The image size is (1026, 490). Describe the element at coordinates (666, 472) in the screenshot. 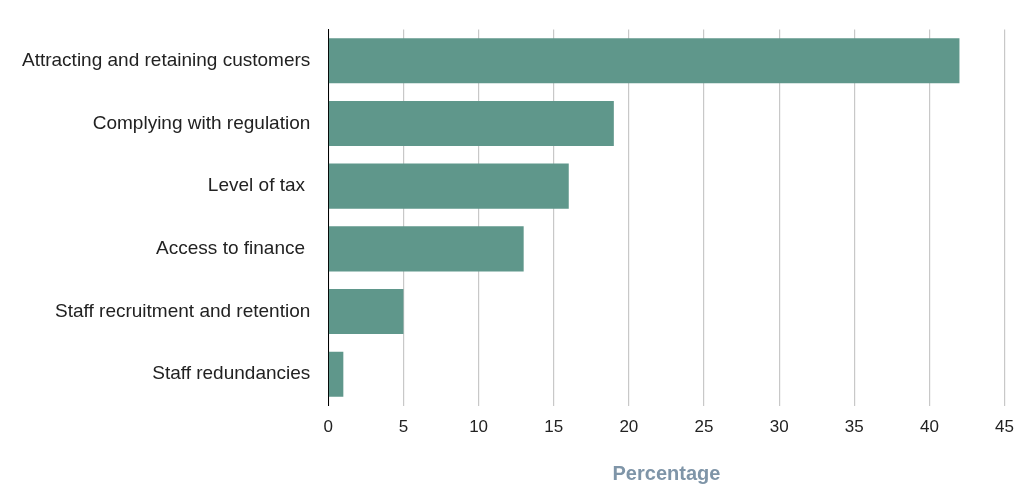

I see `x-axis-title: Percentage` at that location.